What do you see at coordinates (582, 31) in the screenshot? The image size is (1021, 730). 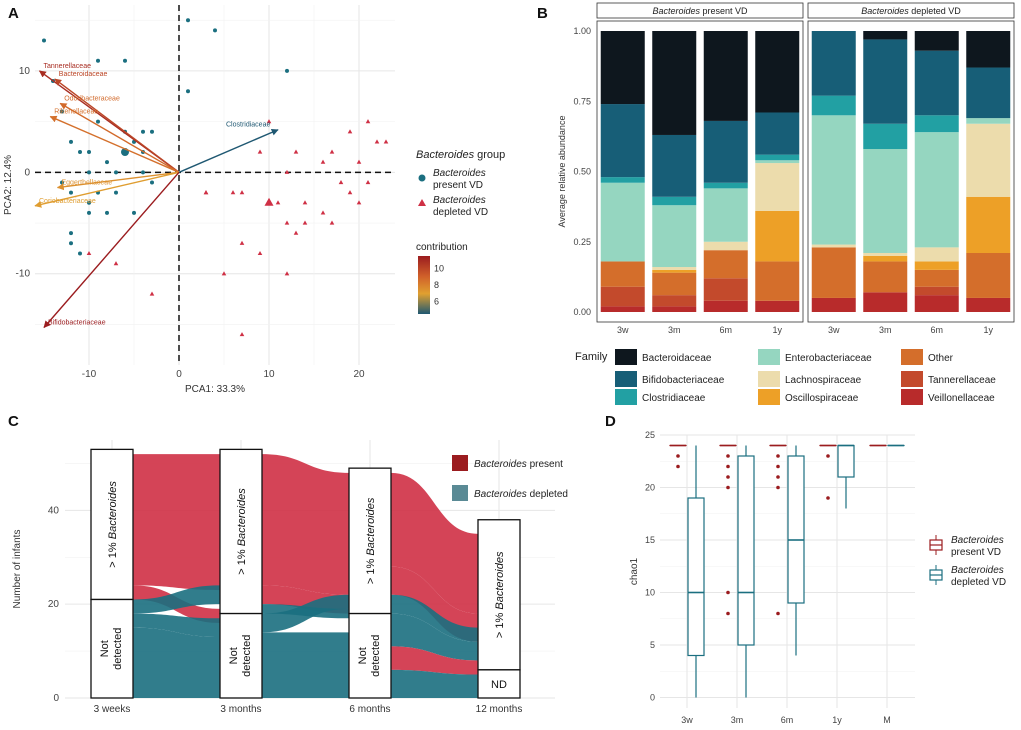 I see `y-tick-label: 1.00` at bounding box center [582, 31].